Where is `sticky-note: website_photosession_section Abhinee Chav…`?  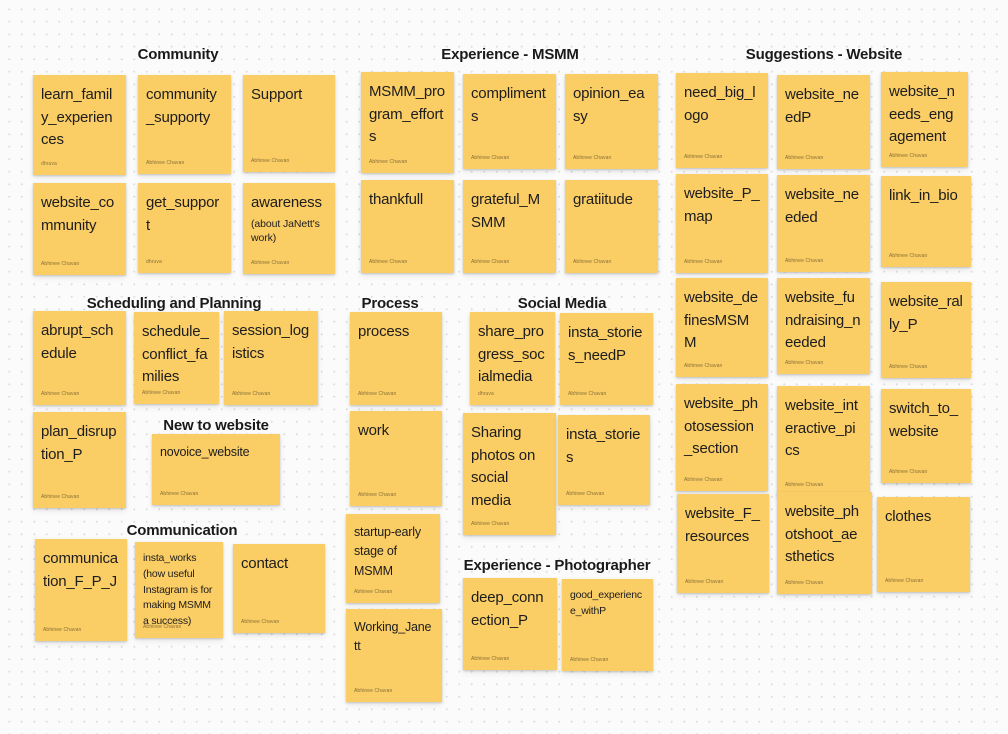
sticky-note: website_photosession_section Abhinee Chav… is located at coordinates (722, 437).